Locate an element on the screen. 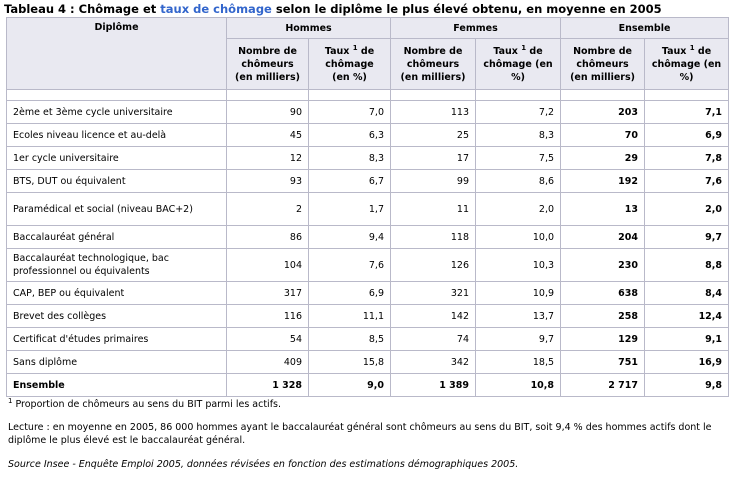 The height and width of the screenshot is (478, 734). row-label: Ecoles niveau licence et au-delà is located at coordinates (116, 135).